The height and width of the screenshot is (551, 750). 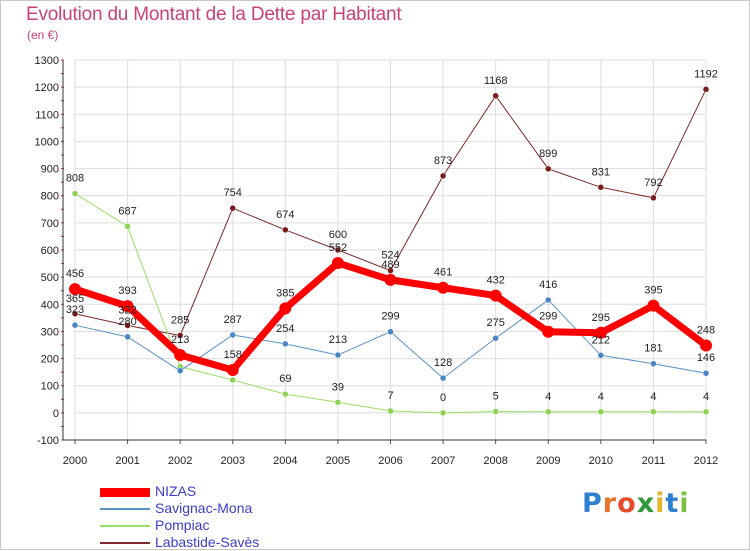 What do you see at coordinates (601, 340) in the screenshot?
I see `data-label-savignac-mona: 212` at bounding box center [601, 340].